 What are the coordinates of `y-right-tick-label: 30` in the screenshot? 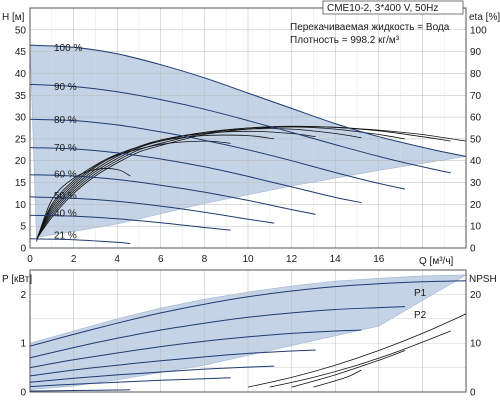 It's located at (476, 183).